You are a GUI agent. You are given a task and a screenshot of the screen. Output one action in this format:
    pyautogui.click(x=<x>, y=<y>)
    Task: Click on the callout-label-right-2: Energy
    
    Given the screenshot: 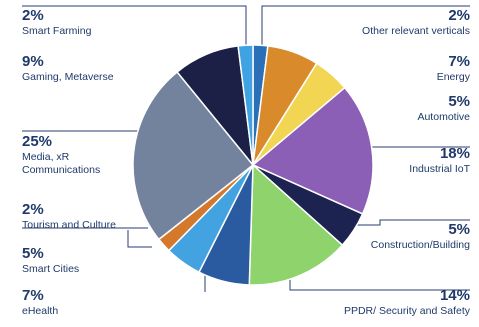 What is the action you would take?
    pyautogui.click(x=454, y=77)
    